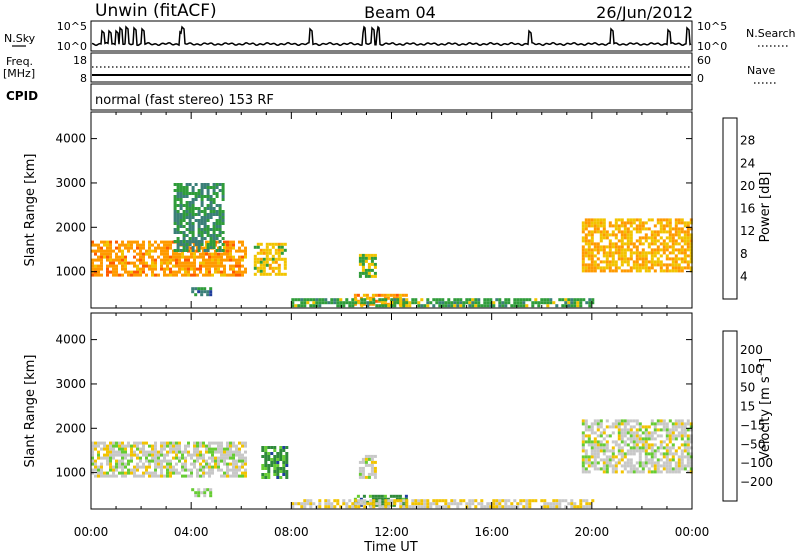  What do you see at coordinates (70, 384) in the screenshot?
I see `y-tick-label-1-2: 3000` at bounding box center [70, 384].